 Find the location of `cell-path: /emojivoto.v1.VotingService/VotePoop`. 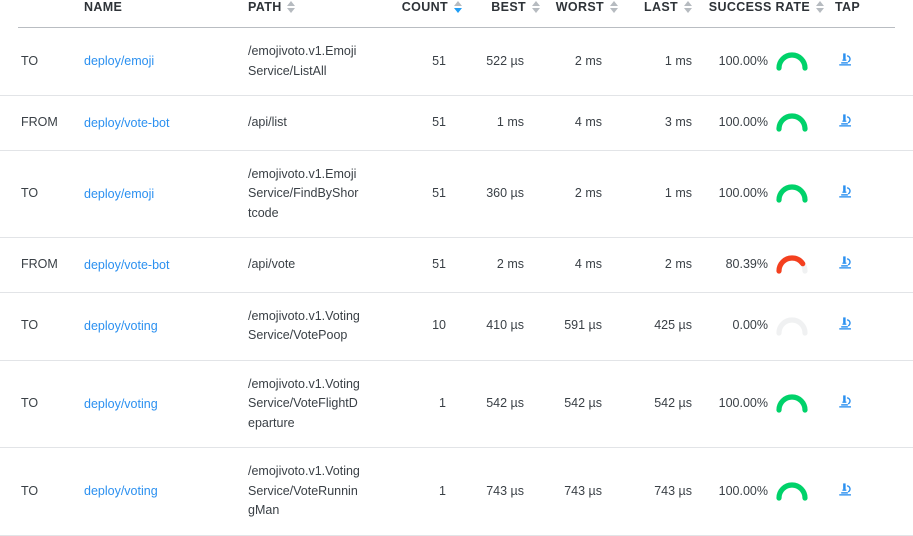

cell-path: /emojivoto.v1.VotingService/VotePoop is located at coordinates (307, 326).